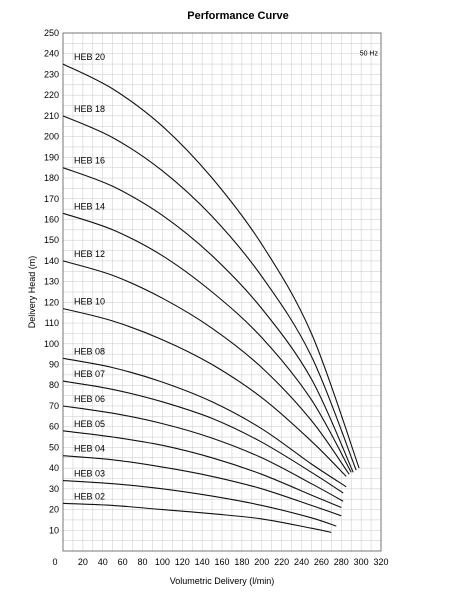  What do you see at coordinates (380, 562) in the screenshot?
I see `x-tick-label: 320` at bounding box center [380, 562].